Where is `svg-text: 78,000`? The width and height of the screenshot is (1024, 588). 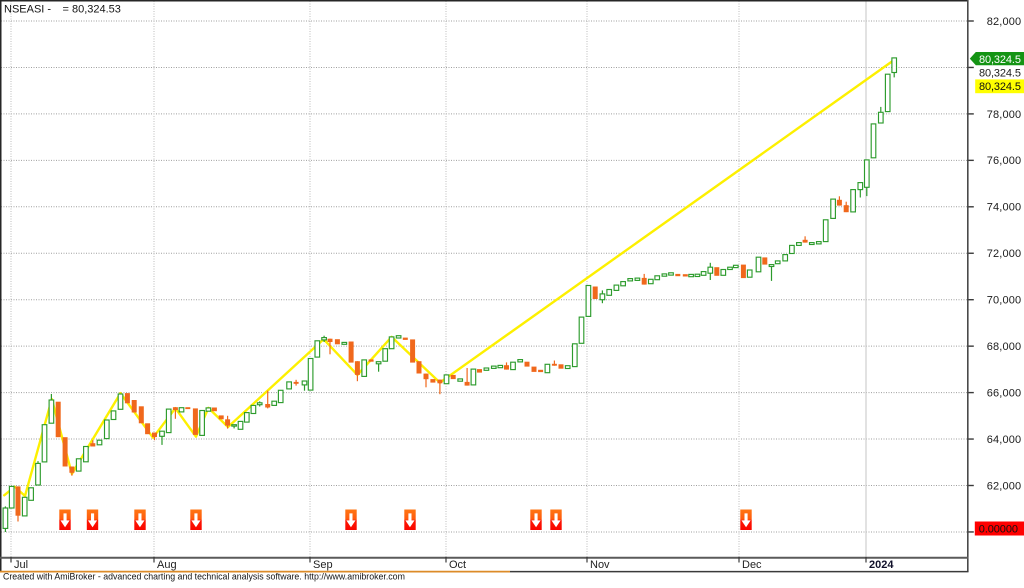 svg-text: 78,000 is located at coordinates (1004, 115).